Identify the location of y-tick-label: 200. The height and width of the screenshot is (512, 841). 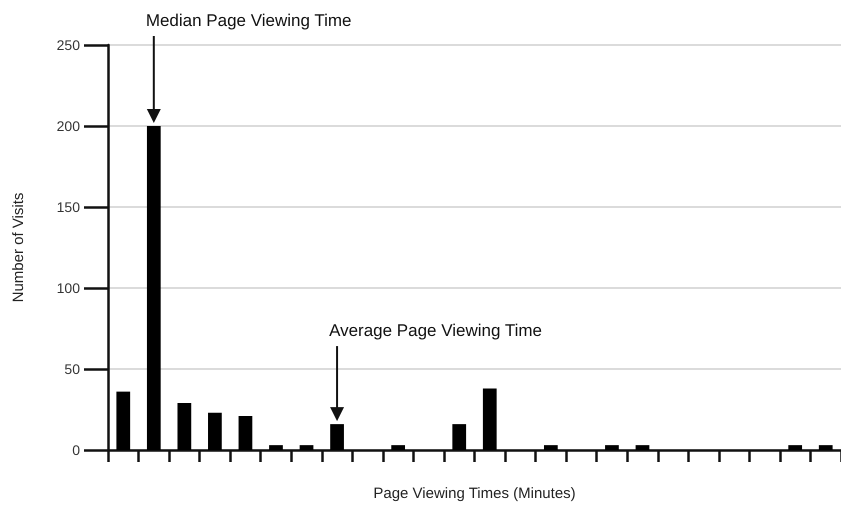
(68, 126).